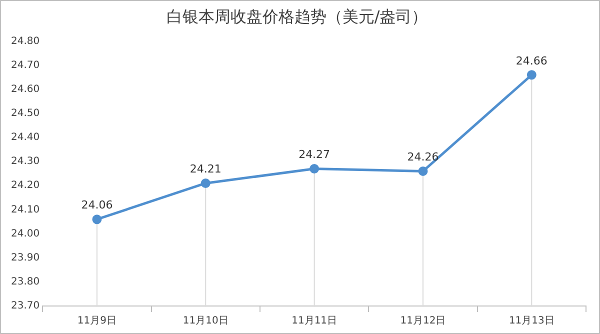  What do you see at coordinates (25, 210) in the screenshot?
I see `y-tick-label: 24.10` at bounding box center [25, 210].